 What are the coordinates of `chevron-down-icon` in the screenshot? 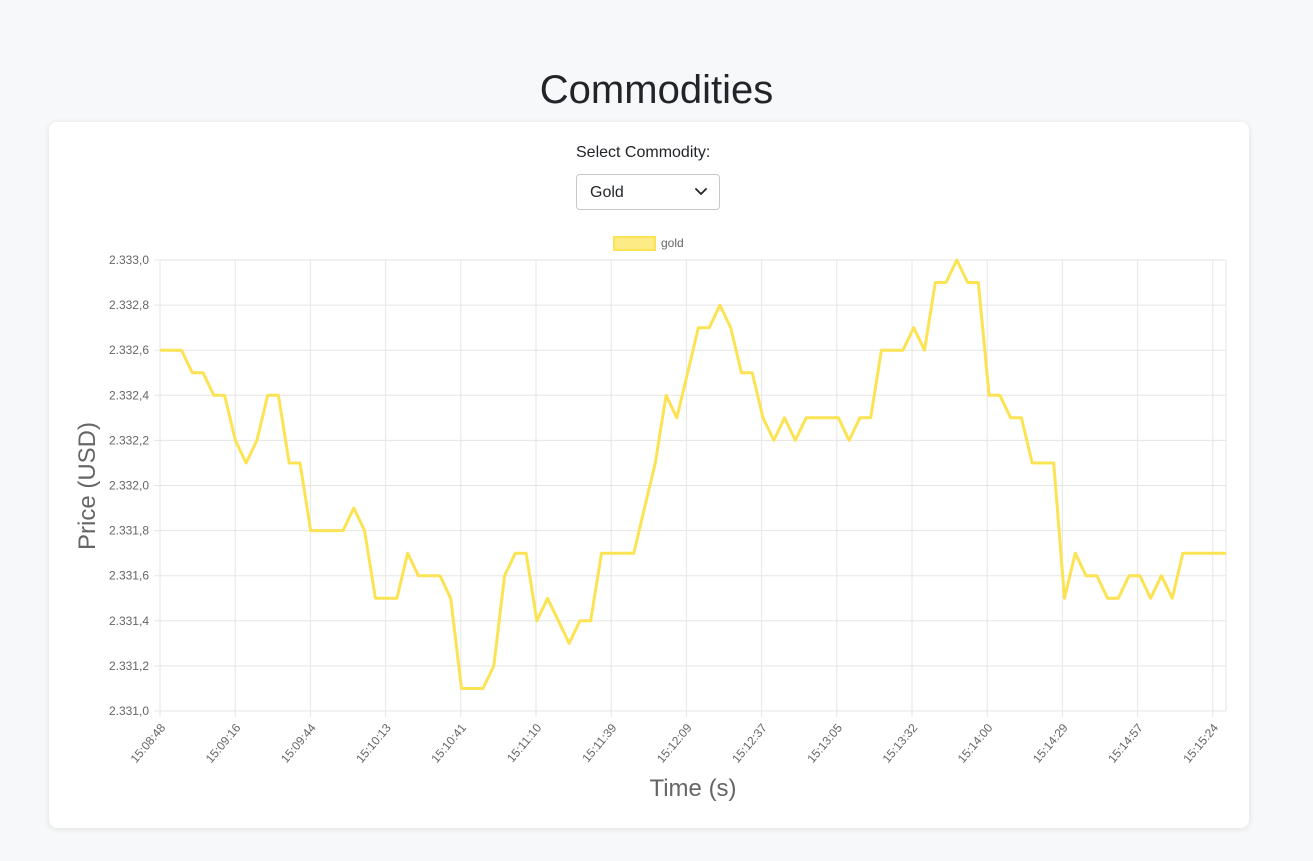 It's located at (701, 191).